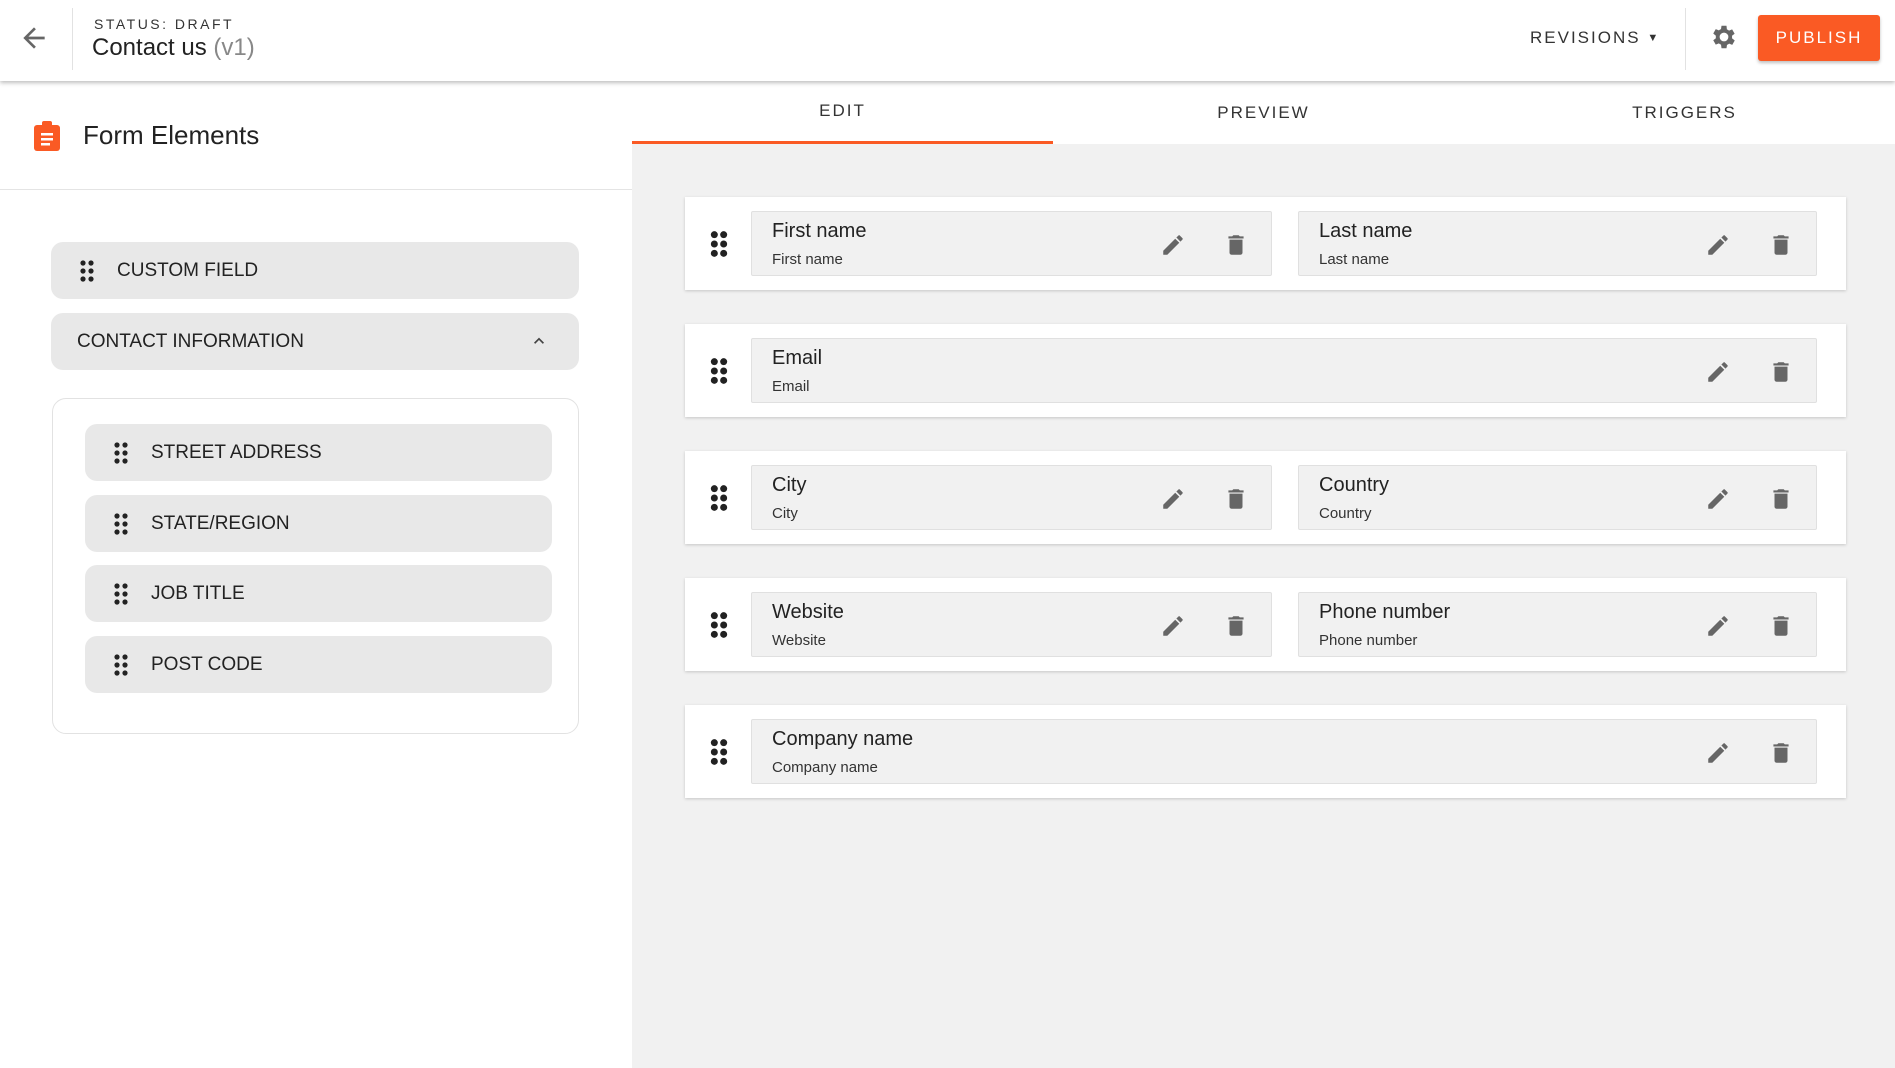 The height and width of the screenshot is (1068, 1895). Describe the element at coordinates (1557, 497) in the screenshot. I see `form-field: Country Country` at that location.